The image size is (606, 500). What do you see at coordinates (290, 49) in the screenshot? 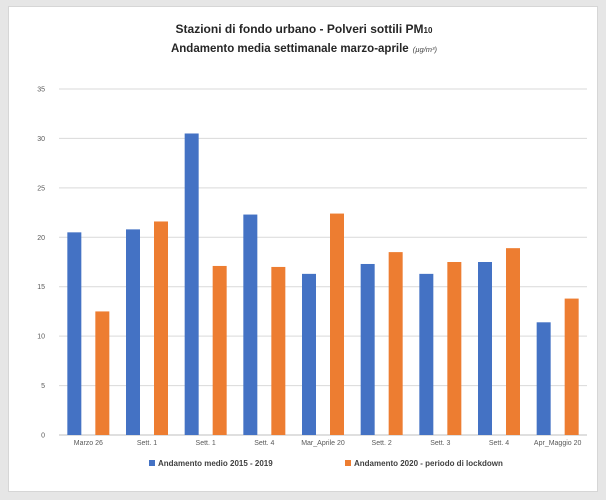
I see `chart-subtitle: Andamento media settimanale marzo-aprile` at bounding box center [290, 49].